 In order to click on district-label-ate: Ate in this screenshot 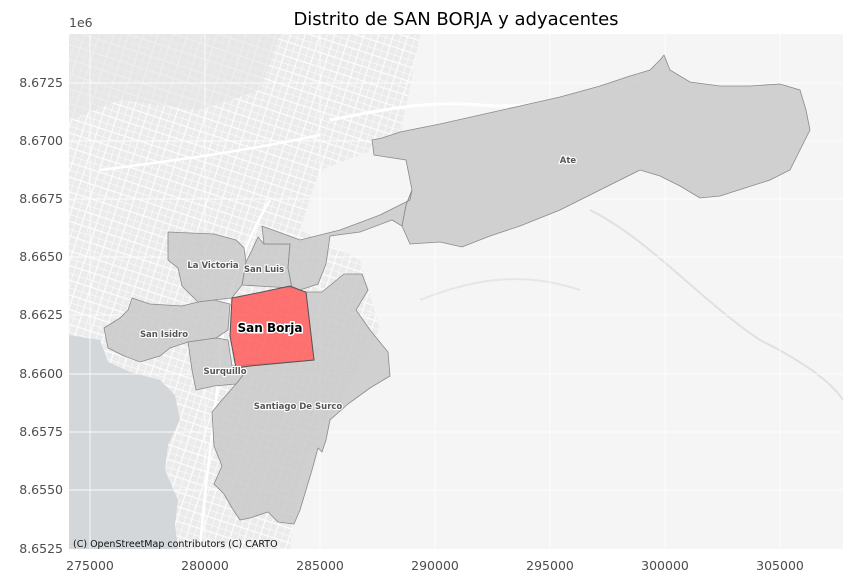, I will do `click(568, 161)`.